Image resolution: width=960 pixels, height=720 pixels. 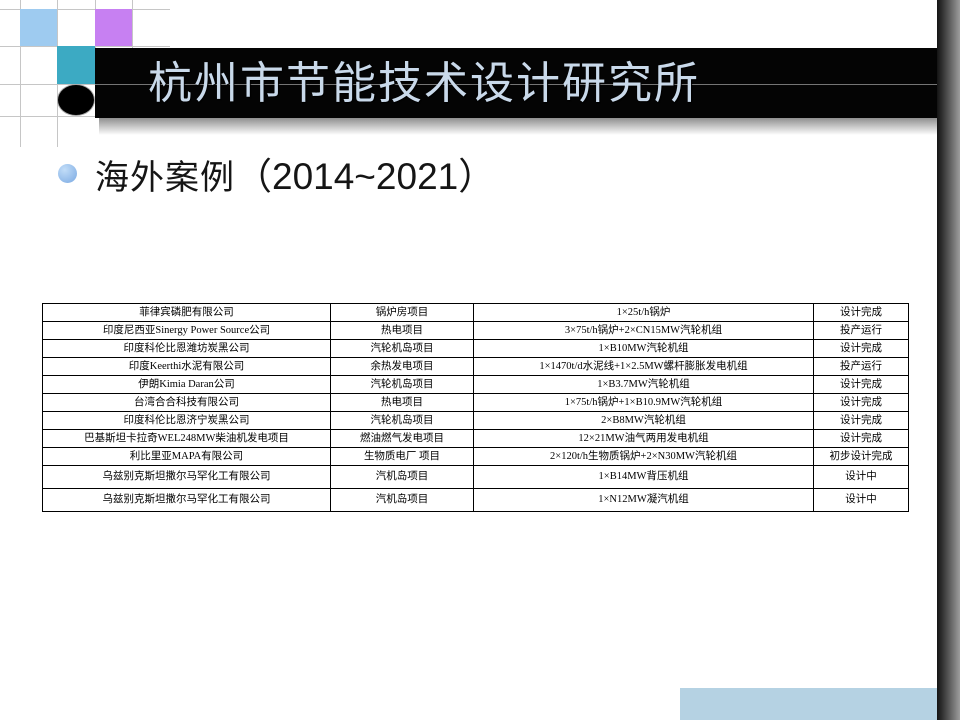 I want to click on table-cell: 2×120t/h生物质锅炉+2×N30MW汽轮机组, so click(x=643, y=456).